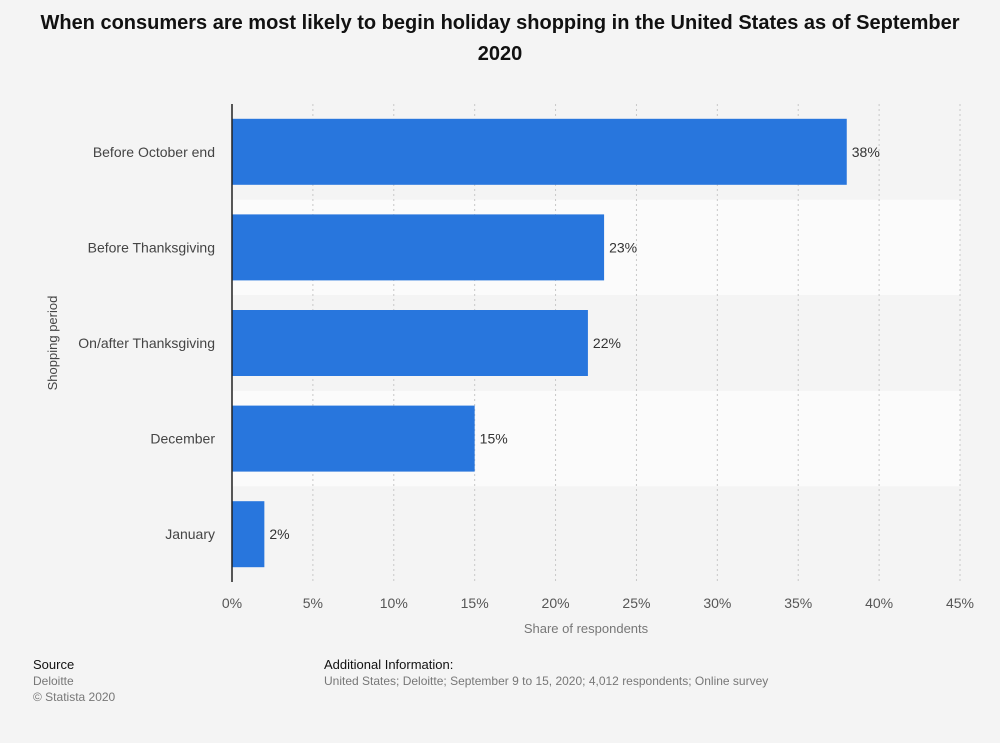 This screenshot has height=743, width=1000. I want to click on value-label: 22%, so click(607, 343).